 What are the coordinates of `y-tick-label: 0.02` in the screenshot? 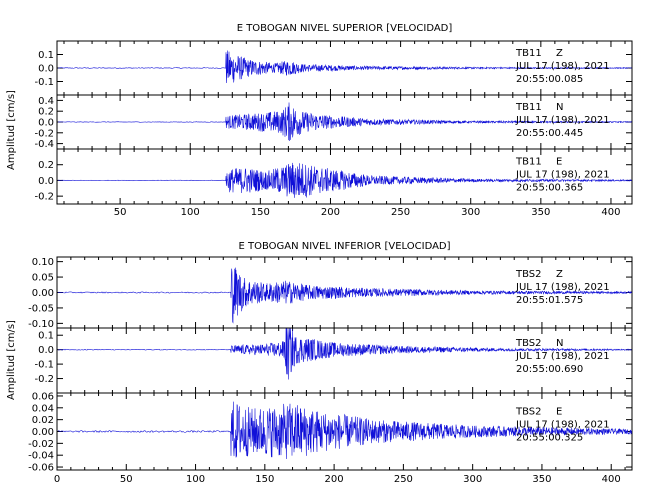 It's located at (43, 420).